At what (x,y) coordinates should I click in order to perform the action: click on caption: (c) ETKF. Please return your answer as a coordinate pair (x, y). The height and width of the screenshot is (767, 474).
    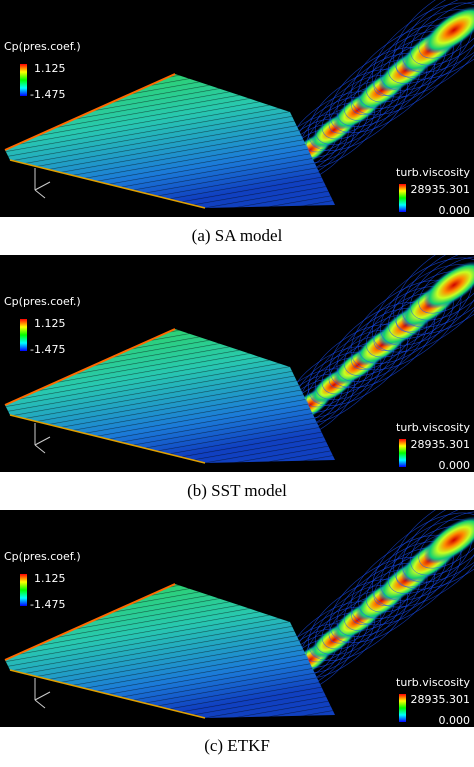
    Looking at the image, I should click on (237, 745).